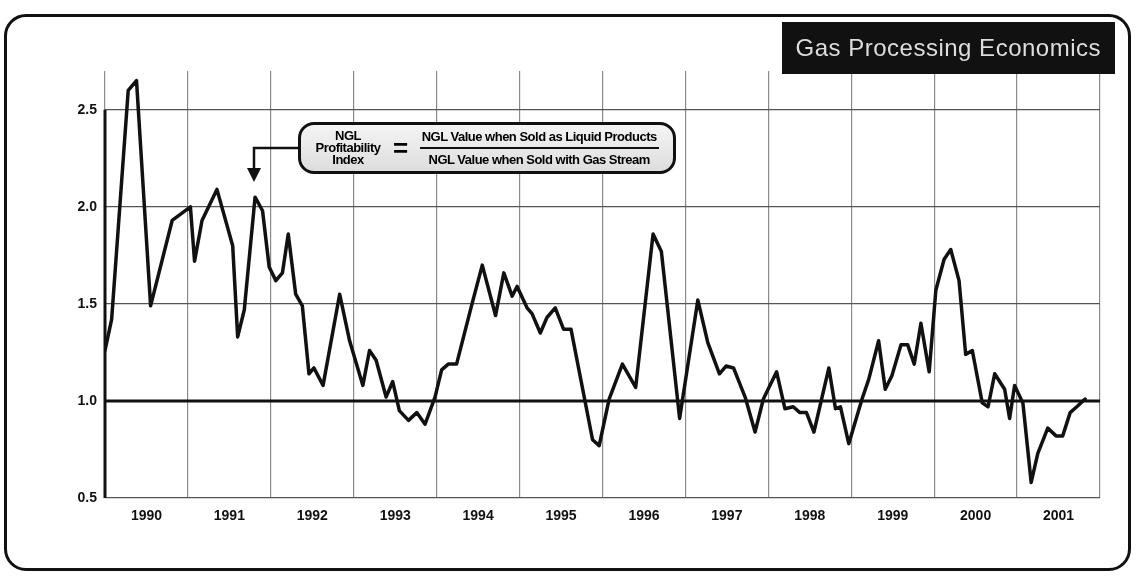 The image size is (1137, 579). Describe the element at coordinates (478, 515) in the screenshot. I see `x-tick-label: 1994` at that location.